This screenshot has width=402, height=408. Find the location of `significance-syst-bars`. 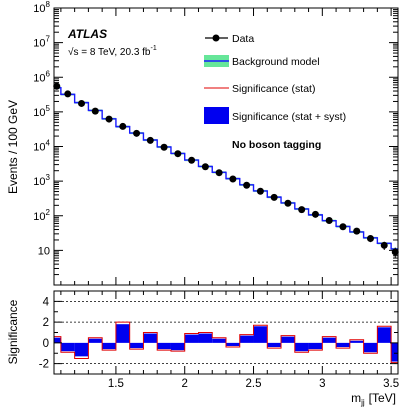

significance-syst-bars is located at coordinates (226, 343).